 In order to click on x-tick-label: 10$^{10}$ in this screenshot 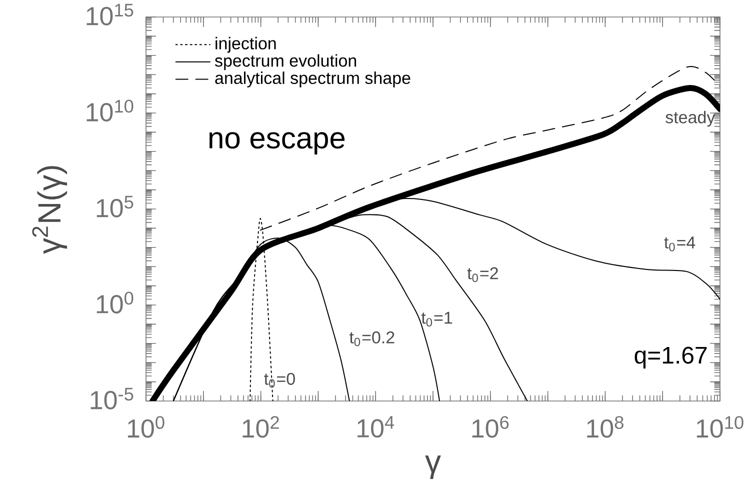, I will do `click(720, 427)`.